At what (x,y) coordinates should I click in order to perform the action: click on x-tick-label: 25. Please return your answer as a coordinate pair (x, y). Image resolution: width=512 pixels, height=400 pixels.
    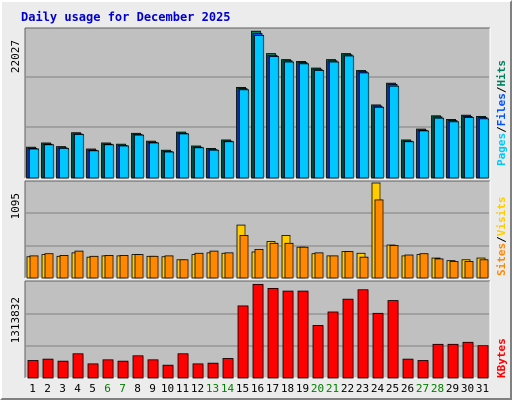
    Looking at the image, I should click on (392, 388).